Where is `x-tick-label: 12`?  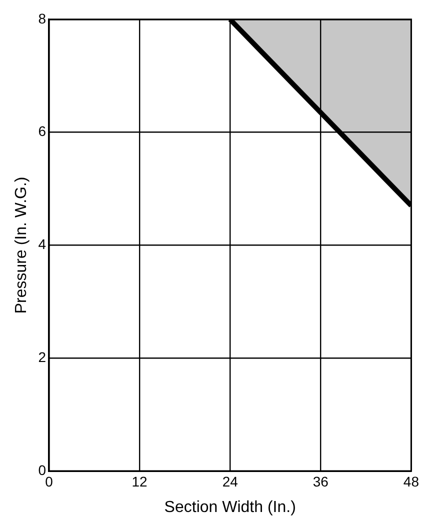 x-tick-label: 12 is located at coordinates (140, 481).